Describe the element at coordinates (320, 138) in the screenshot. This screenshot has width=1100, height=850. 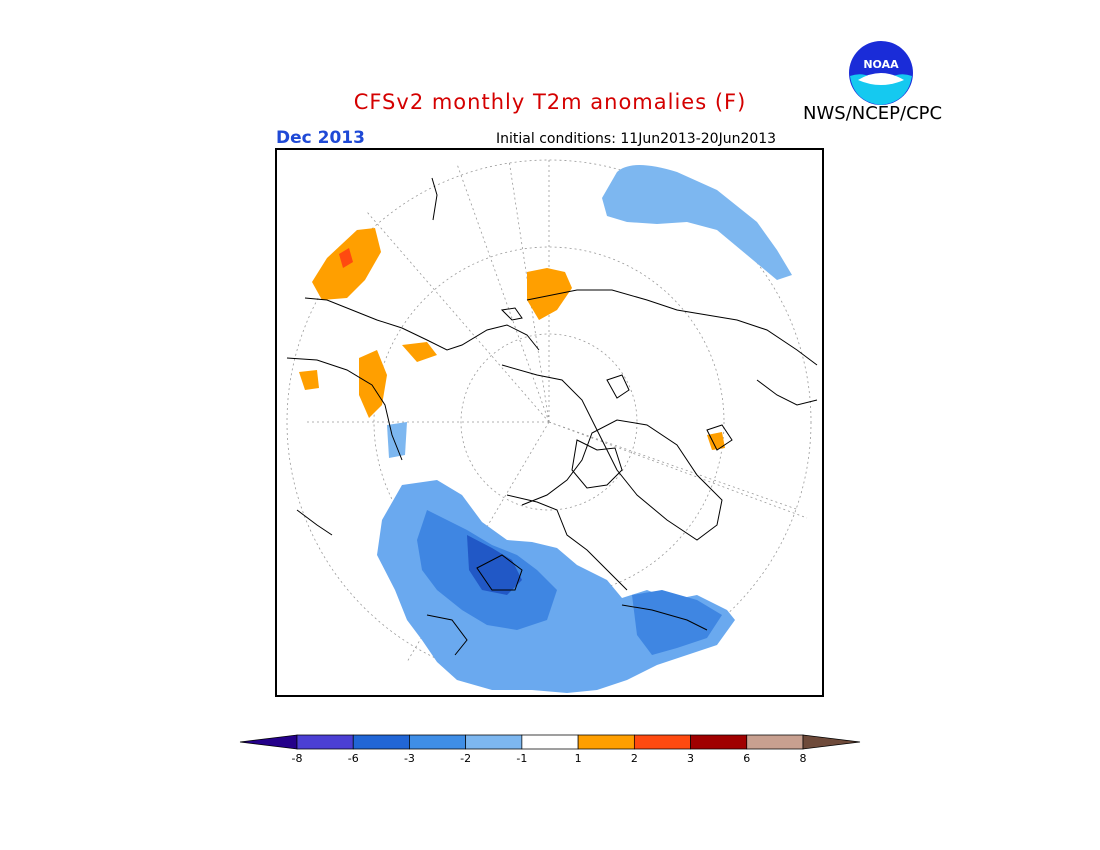
I see `forecast-month-label: Dec 2013` at that location.